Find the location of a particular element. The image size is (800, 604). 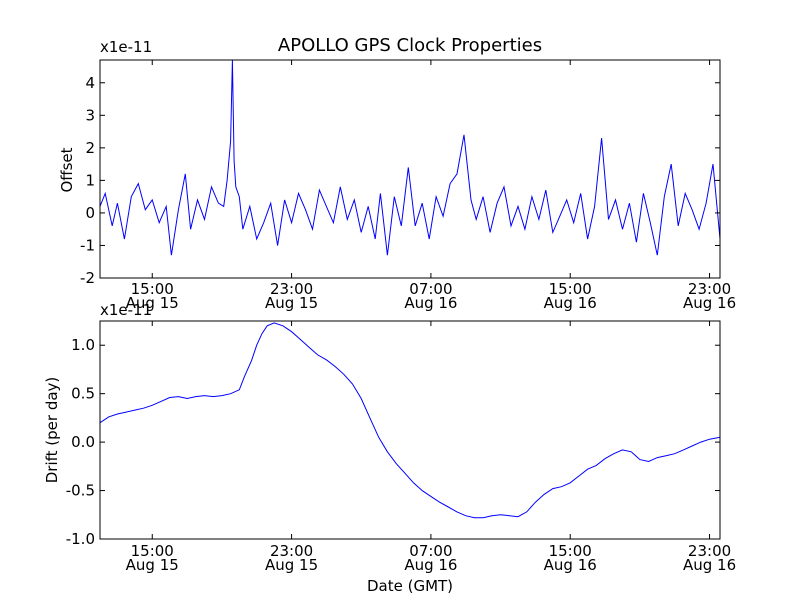

offset-x-tick-date-label-0: Aug 15 is located at coordinates (152, 303).